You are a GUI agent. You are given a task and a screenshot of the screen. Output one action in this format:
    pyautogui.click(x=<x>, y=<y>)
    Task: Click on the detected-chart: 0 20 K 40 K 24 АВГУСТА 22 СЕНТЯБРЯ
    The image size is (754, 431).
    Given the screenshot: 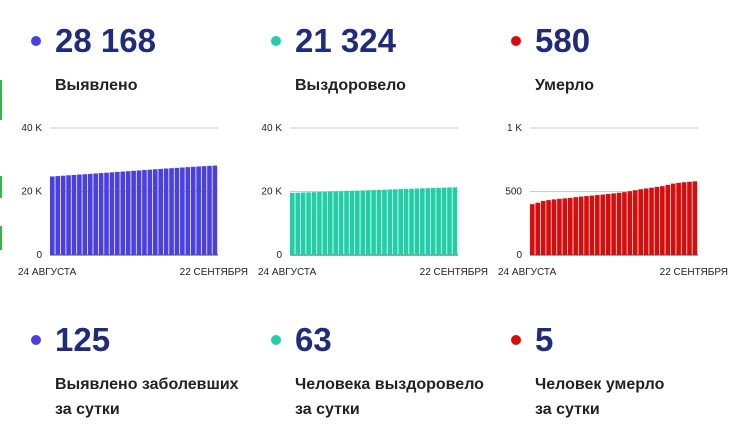 What is the action you would take?
    pyautogui.click(x=133, y=200)
    